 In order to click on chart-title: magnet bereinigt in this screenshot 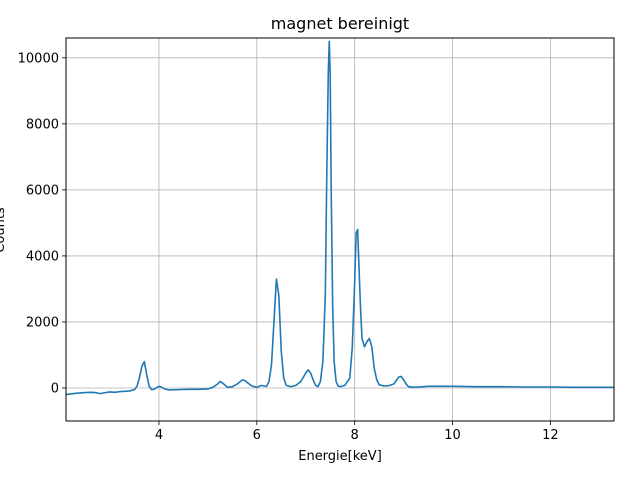, I will do `click(340, 23)`.